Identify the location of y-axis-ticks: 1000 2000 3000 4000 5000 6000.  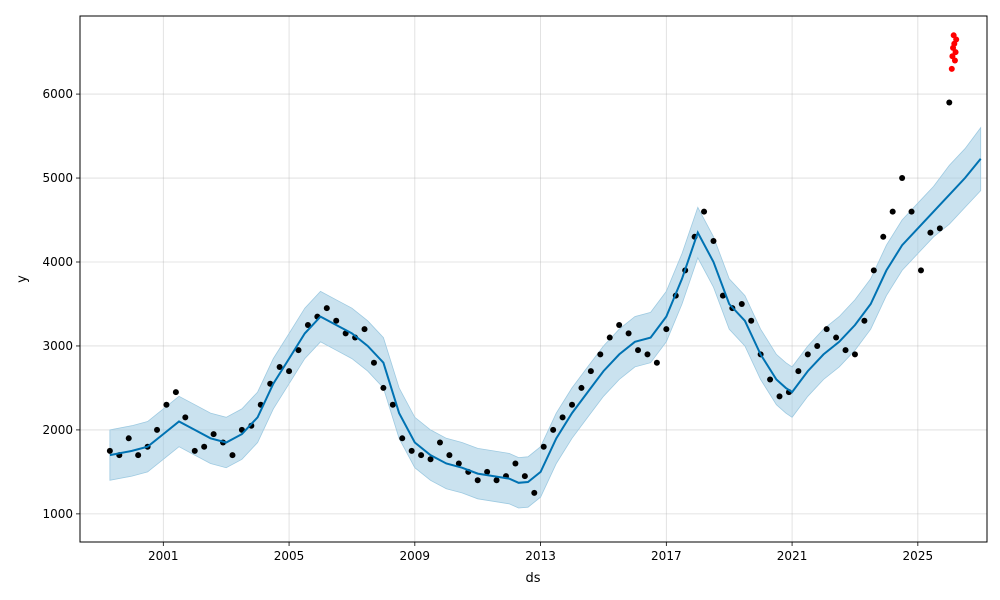
(61, 304).